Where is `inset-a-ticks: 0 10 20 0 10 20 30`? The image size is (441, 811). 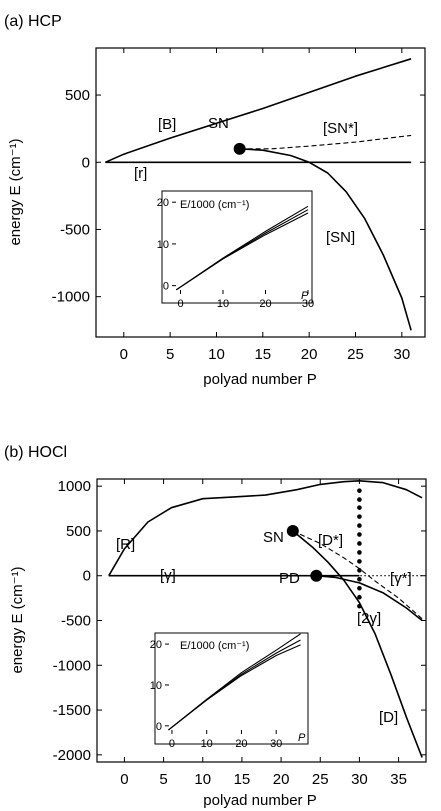 inset-a-ticks: 0 10 20 0 10 20 30 is located at coordinates (235, 253).